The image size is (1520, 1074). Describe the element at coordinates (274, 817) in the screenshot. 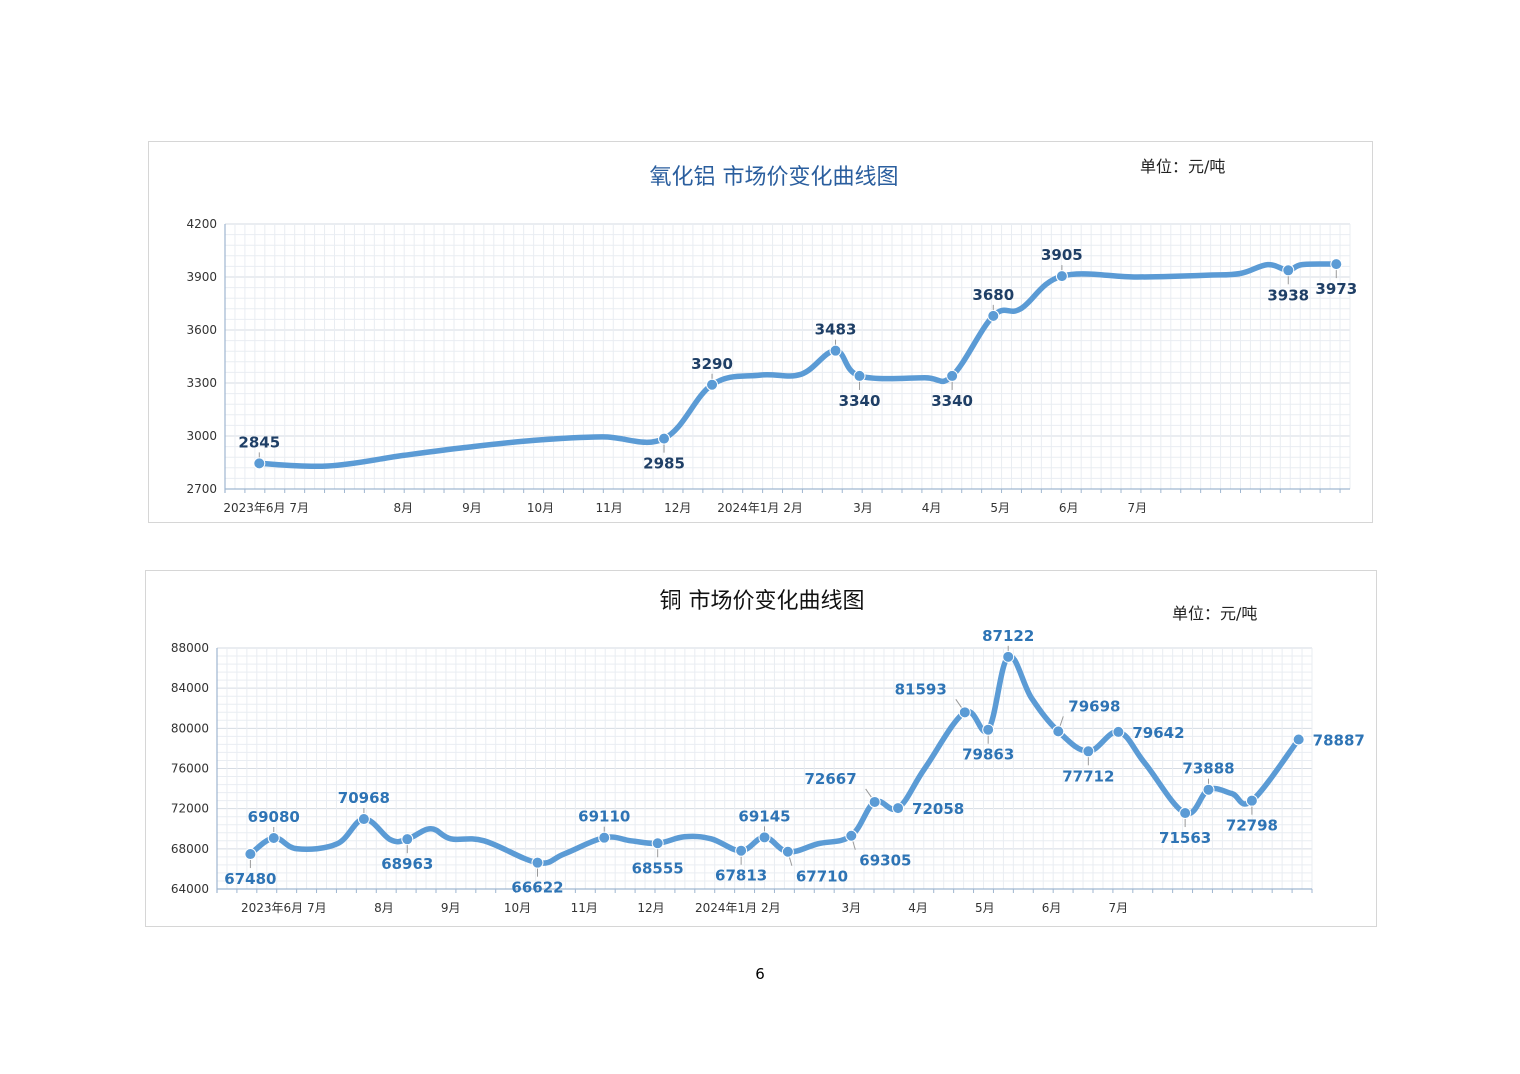

I see `copper-data-label: 69080` at that location.